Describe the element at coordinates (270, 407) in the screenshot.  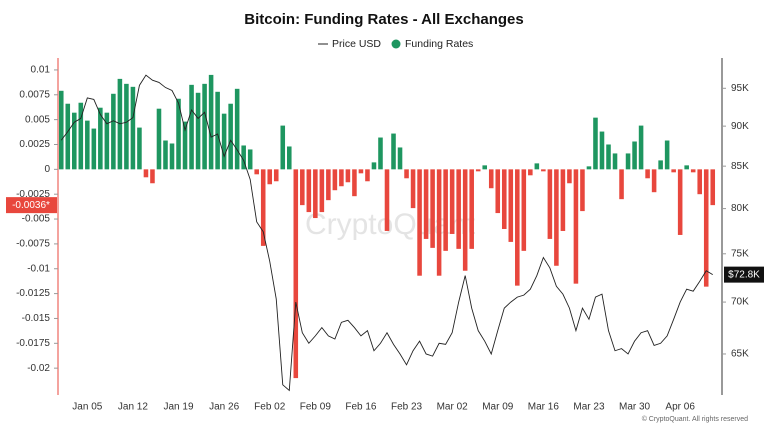
I see `x-tick-label: Feb 02` at that location.